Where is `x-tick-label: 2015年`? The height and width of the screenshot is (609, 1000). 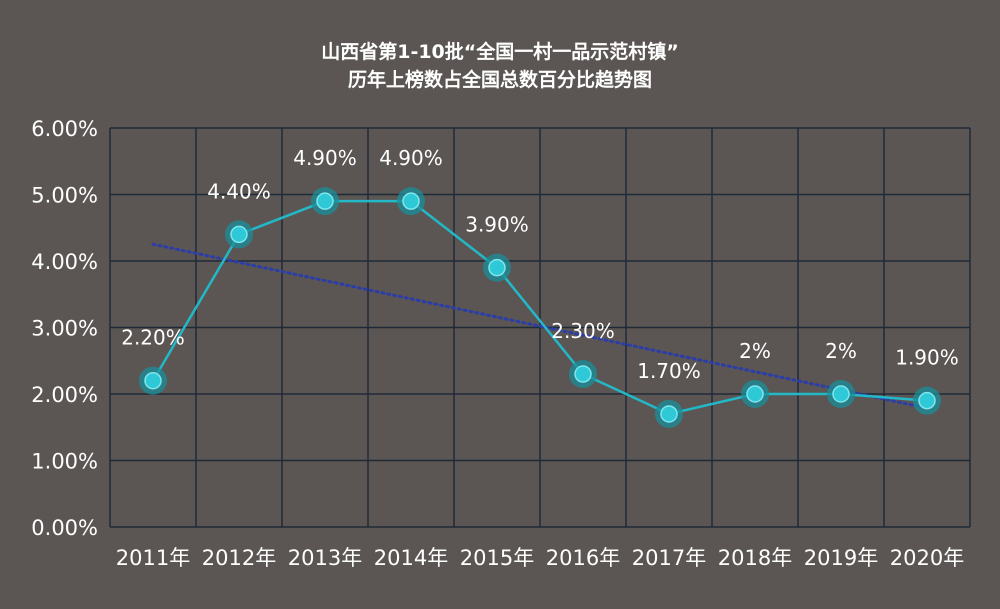 x-tick-label: 2015年 is located at coordinates (497, 558).